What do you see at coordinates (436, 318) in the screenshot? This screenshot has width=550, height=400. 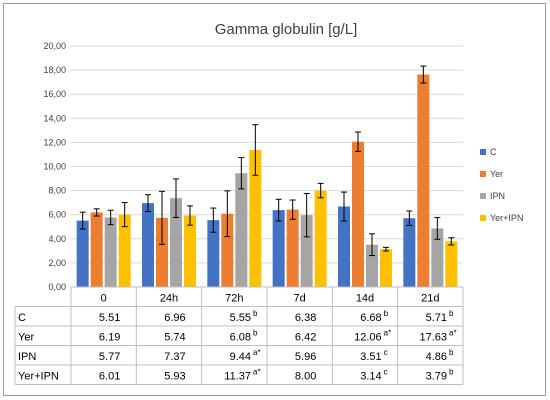 I see `table-cell-value: 5.71` at bounding box center [436, 318].